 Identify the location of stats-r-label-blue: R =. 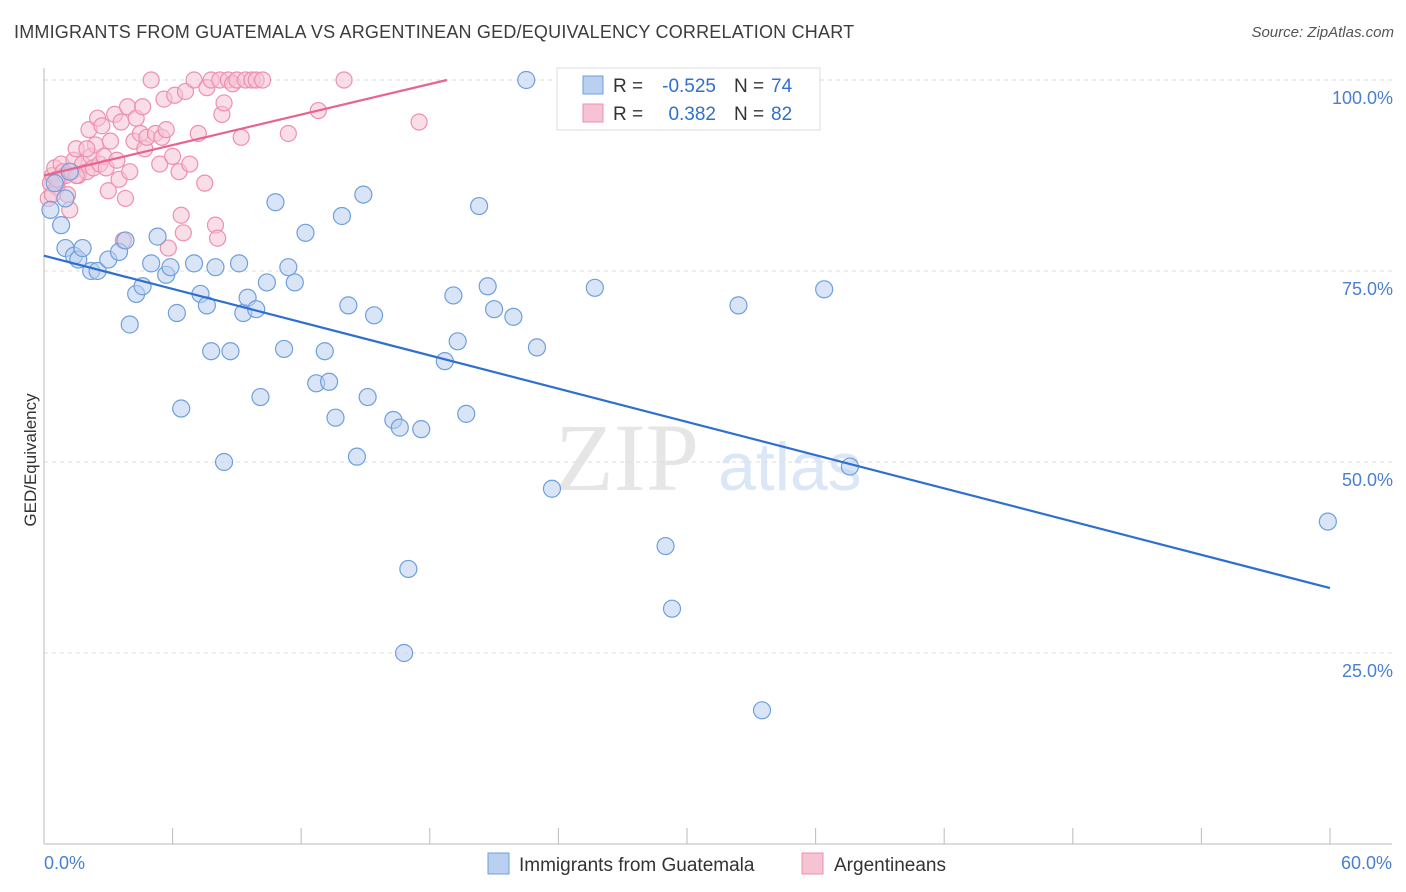
(628, 86).